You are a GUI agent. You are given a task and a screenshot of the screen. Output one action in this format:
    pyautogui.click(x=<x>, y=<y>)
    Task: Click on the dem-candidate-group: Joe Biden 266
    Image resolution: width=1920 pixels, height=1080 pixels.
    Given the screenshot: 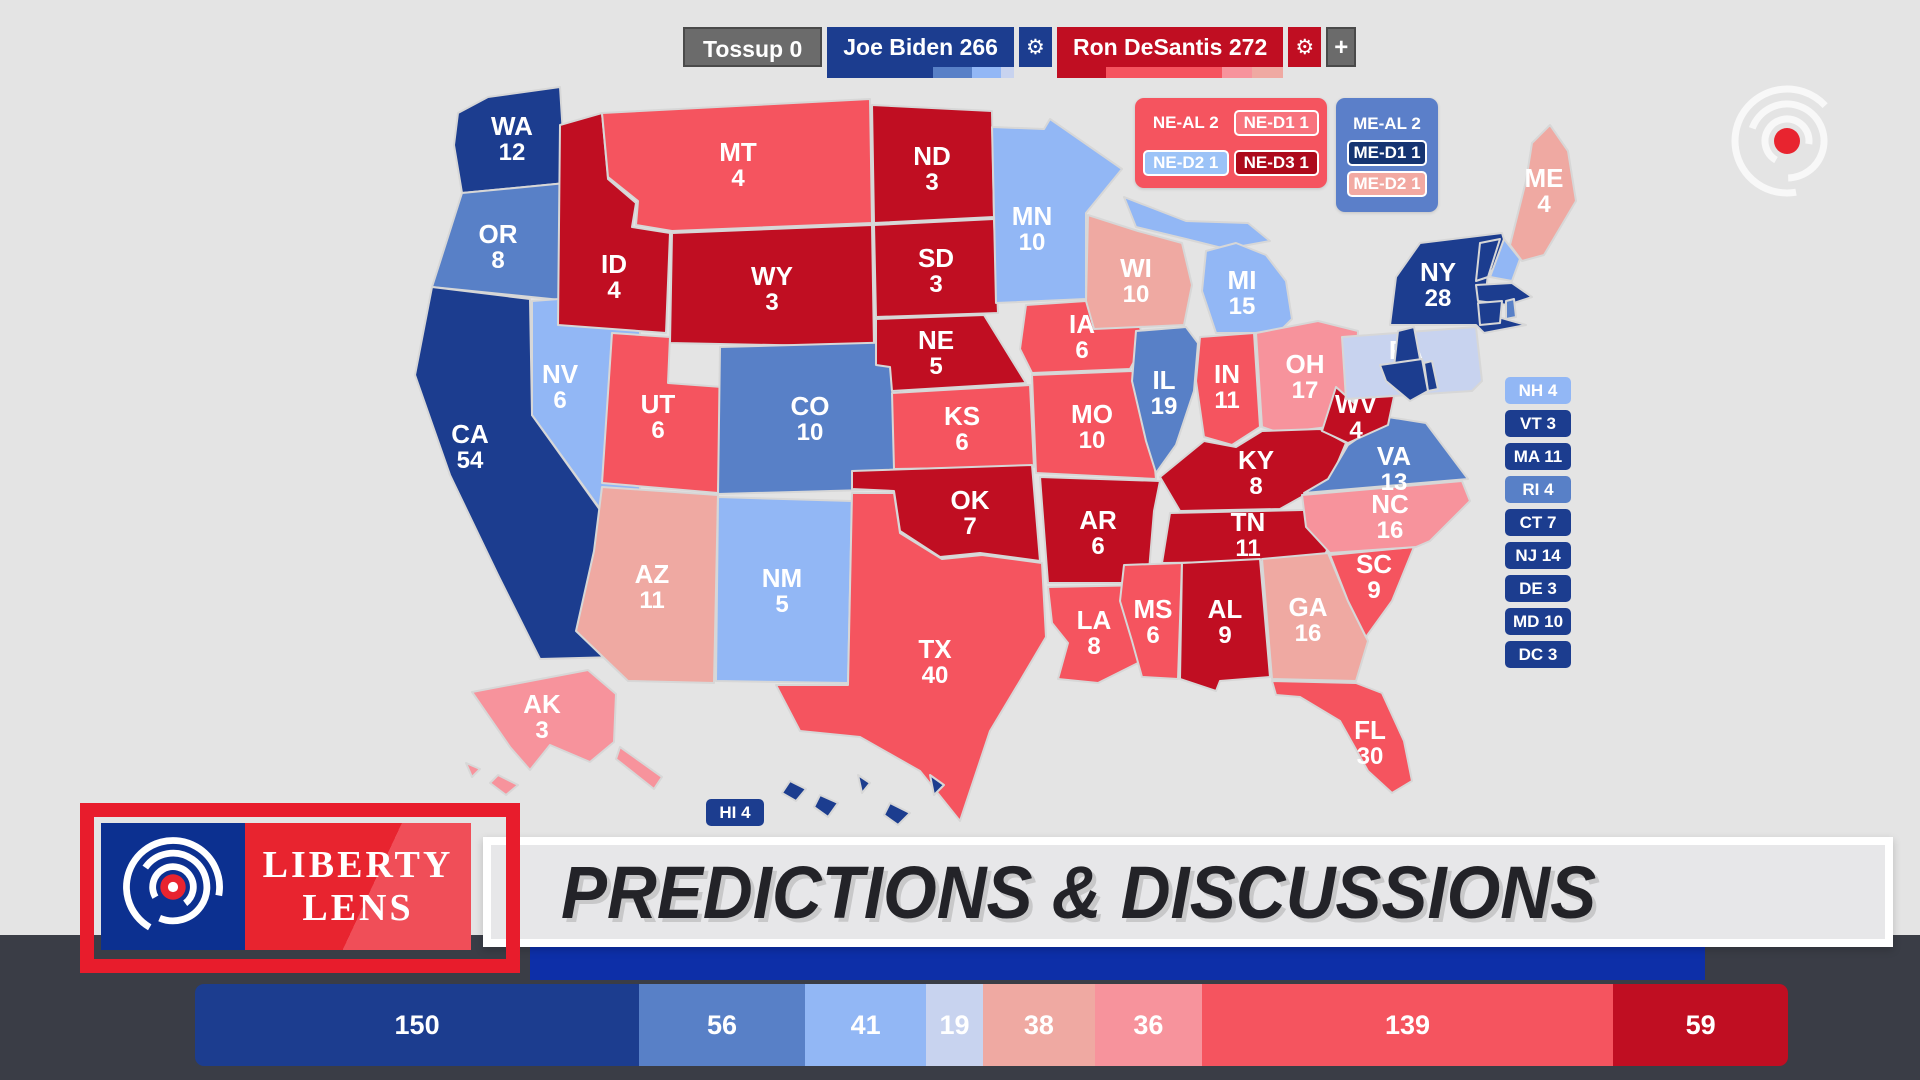 What is the action you would take?
    pyautogui.click(x=920, y=52)
    